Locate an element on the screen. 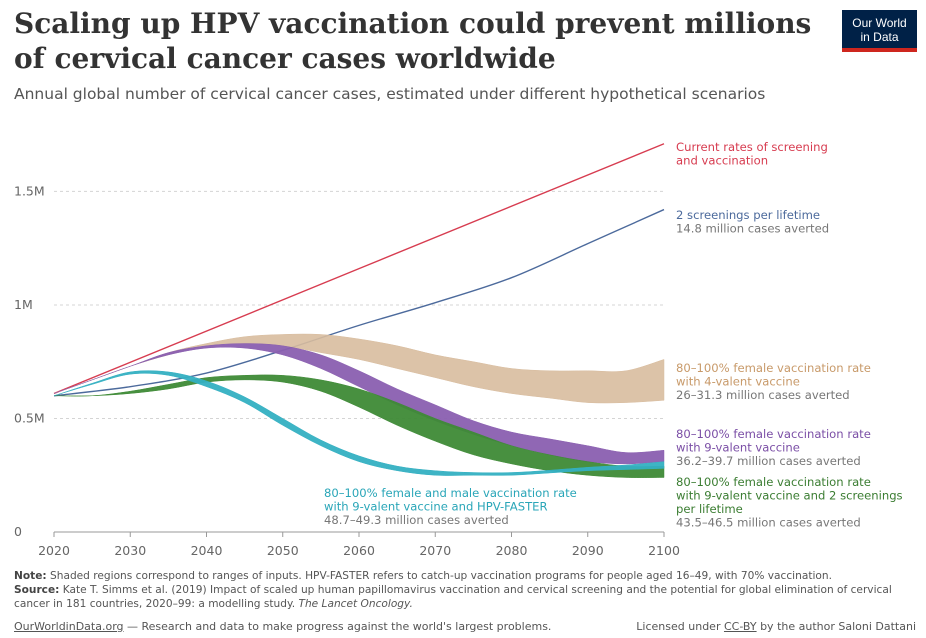 Image resolution: width=926 pixels, height=638 pixels. series-sublabel-80-100-female-vaccination-rate-with-4-va: 26–31.3 million cases averted is located at coordinates (763, 395).